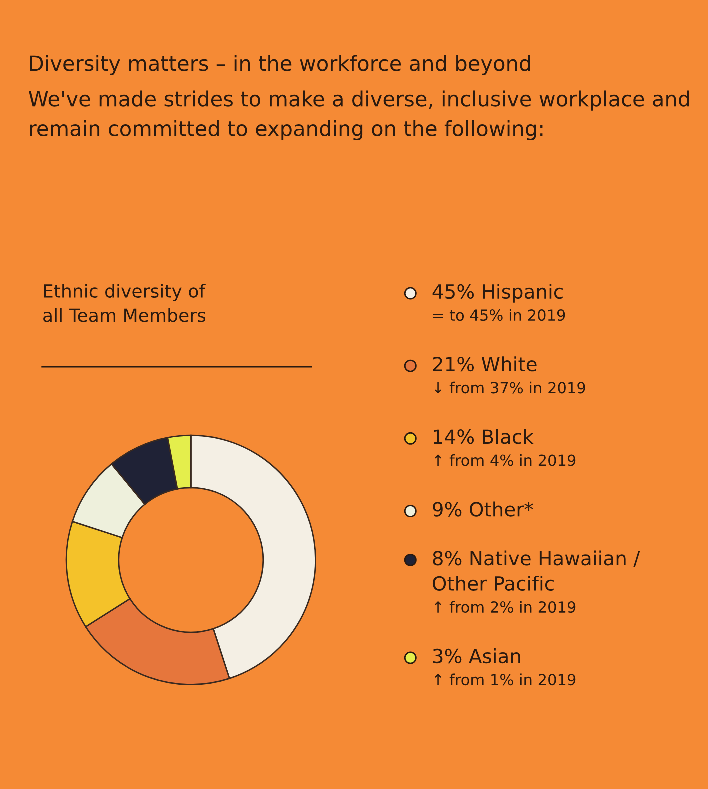 The image size is (708, 789). I want to click on chart-subtitle: We've made strides to make a diverse, inclusive workplace and remain committed to expanding on the following:, so click(359, 115).